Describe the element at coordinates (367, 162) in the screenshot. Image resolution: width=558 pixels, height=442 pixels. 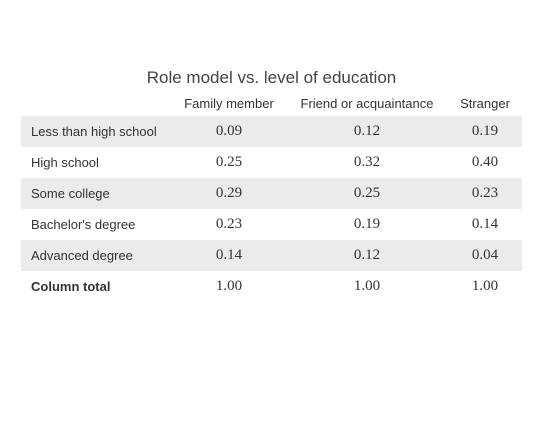
I see `cell-value: 0.32` at that location.